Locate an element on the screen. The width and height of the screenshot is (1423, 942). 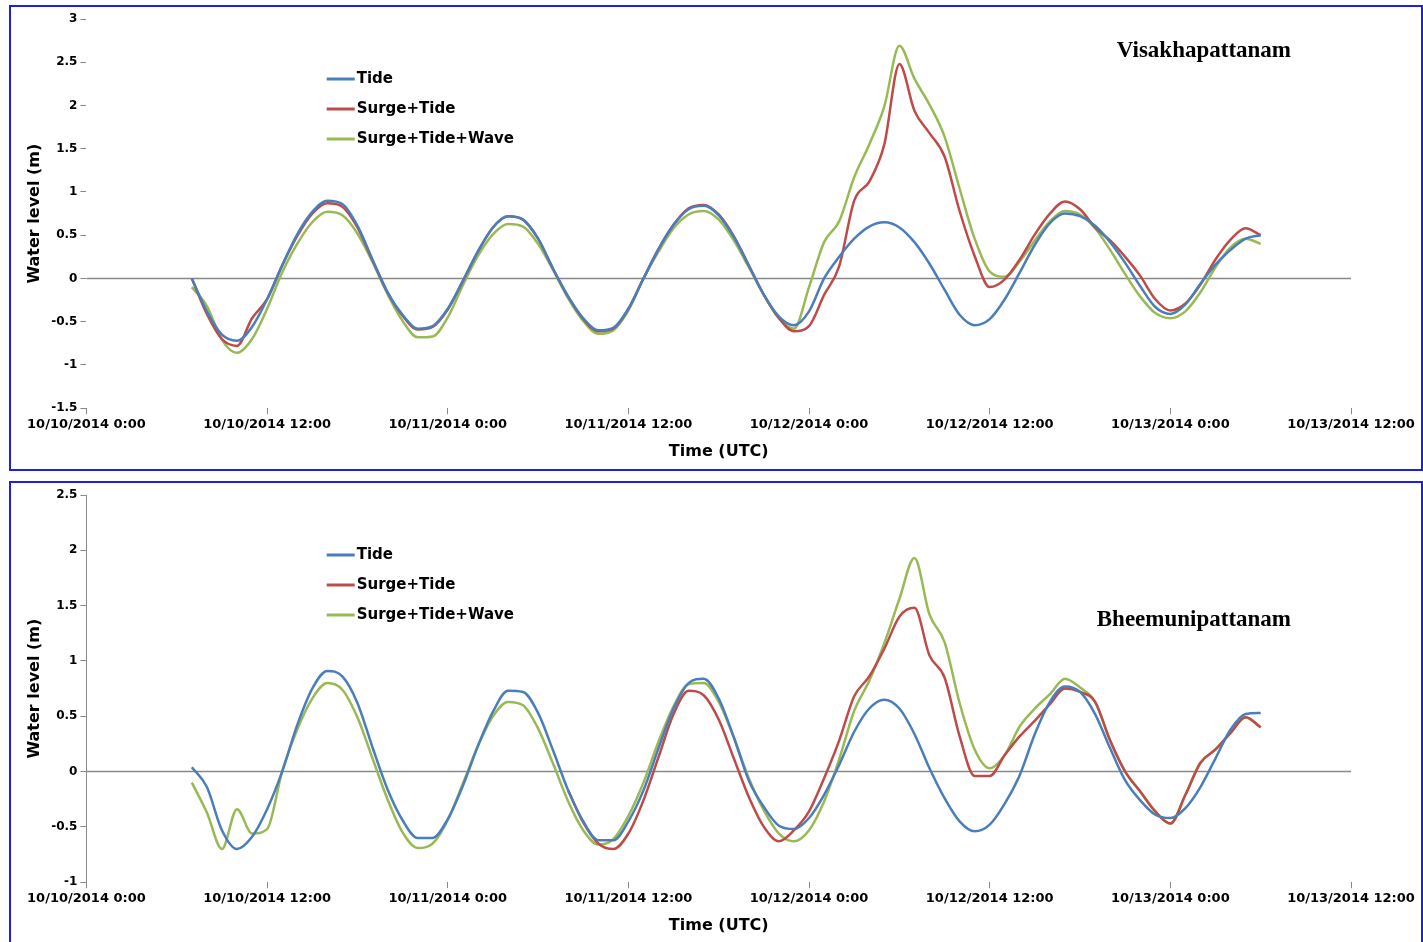
y-tick-label: 3 is located at coordinates (73, 18).